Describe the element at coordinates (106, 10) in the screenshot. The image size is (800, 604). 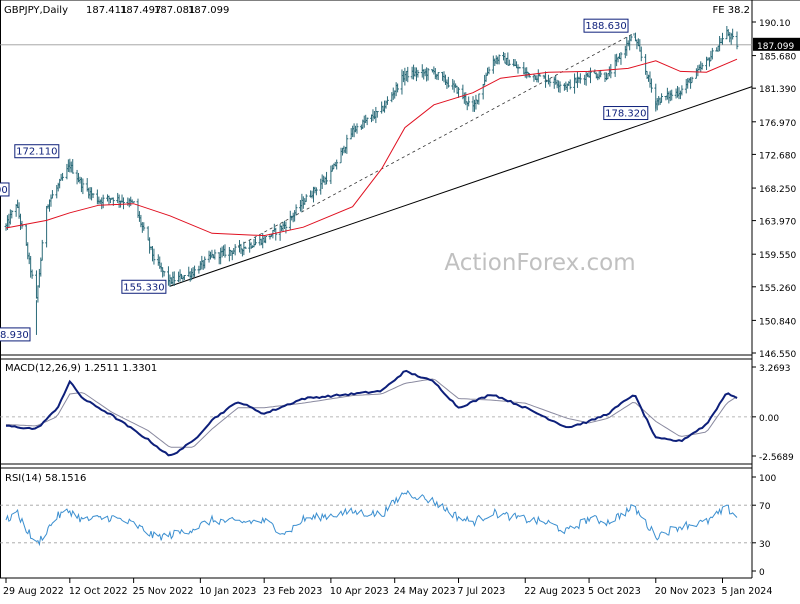
I see `ohlc-open: 187.411` at that location.